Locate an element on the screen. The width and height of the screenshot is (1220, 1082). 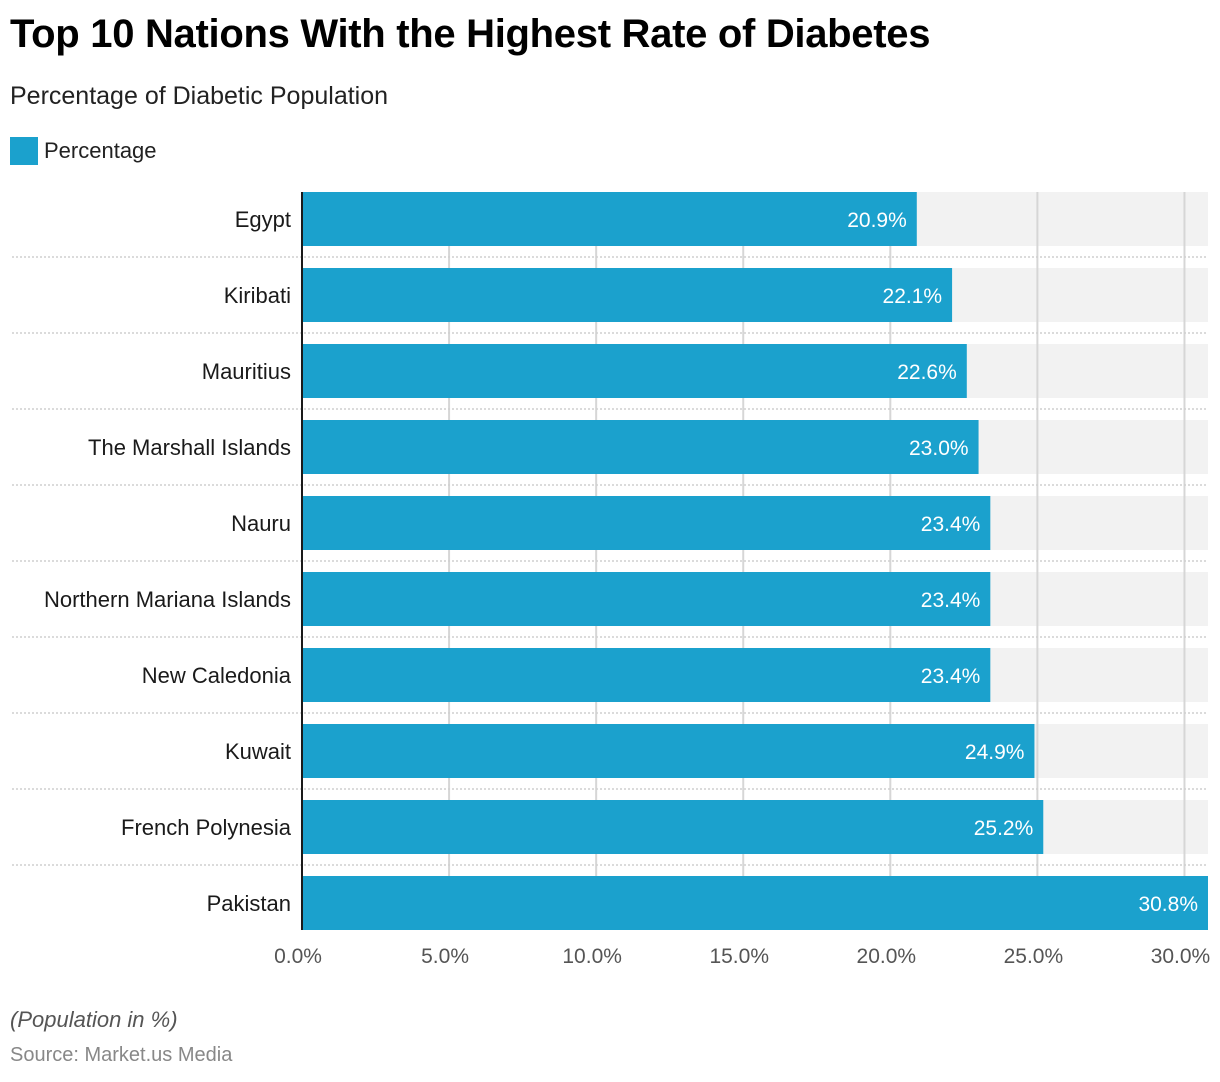
x-tick-label: 5.0% is located at coordinates (445, 956).